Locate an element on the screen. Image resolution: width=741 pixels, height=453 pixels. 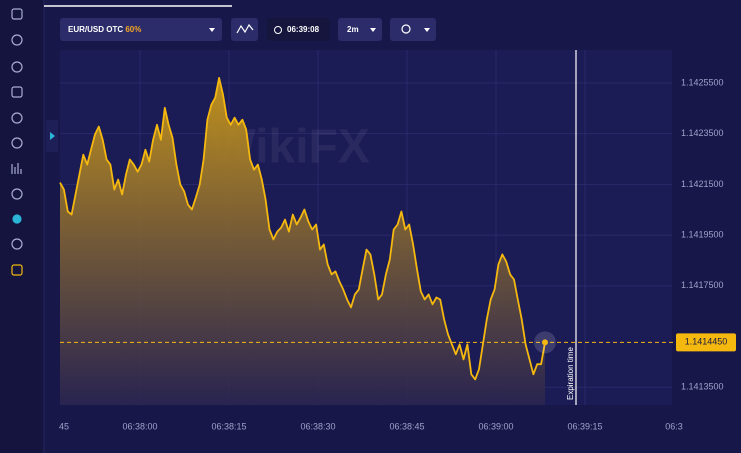
y-tick-label: 1.1425500 is located at coordinates (702, 82).